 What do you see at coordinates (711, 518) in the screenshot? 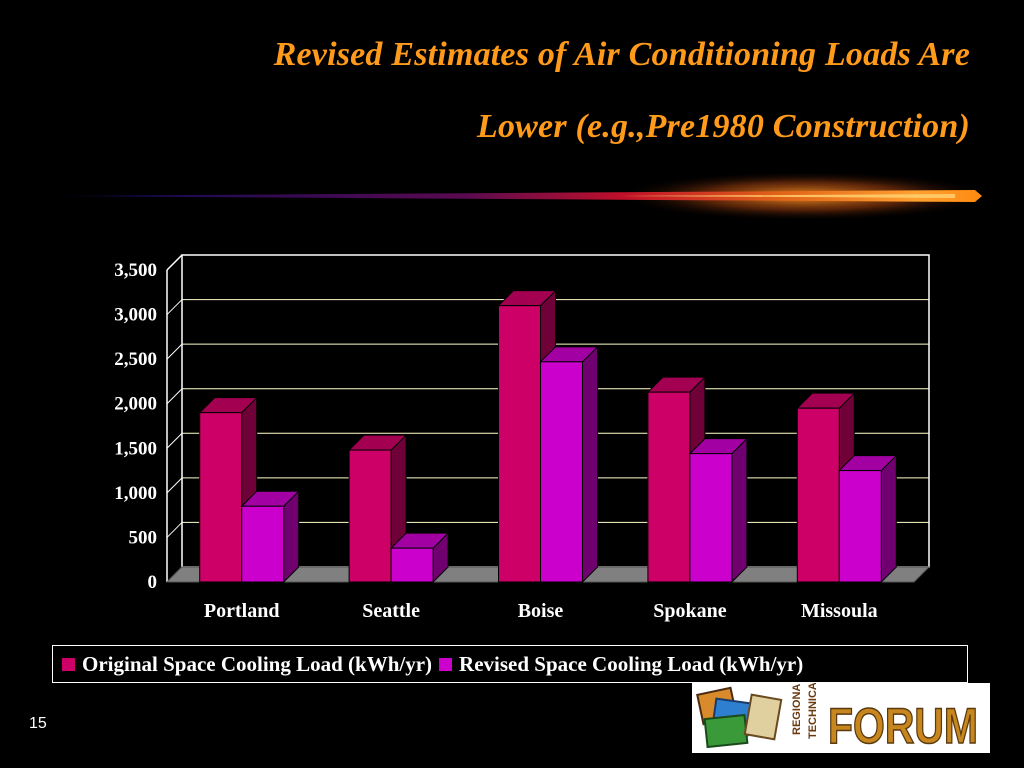
I see `bar-spokane-revised` at bounding box center [711, 518].